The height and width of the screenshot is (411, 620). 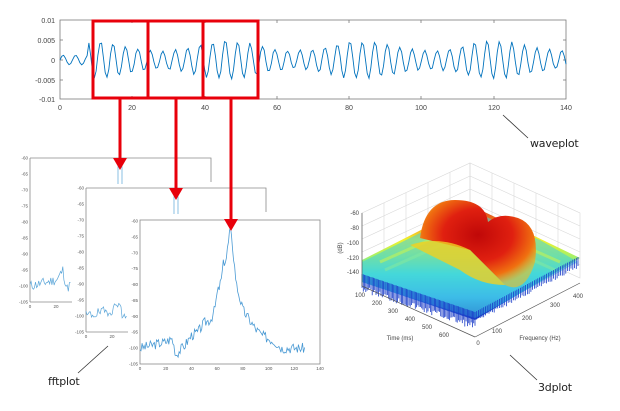 I want to click on svg-text: Time (ms), so click(x=400, y=339).